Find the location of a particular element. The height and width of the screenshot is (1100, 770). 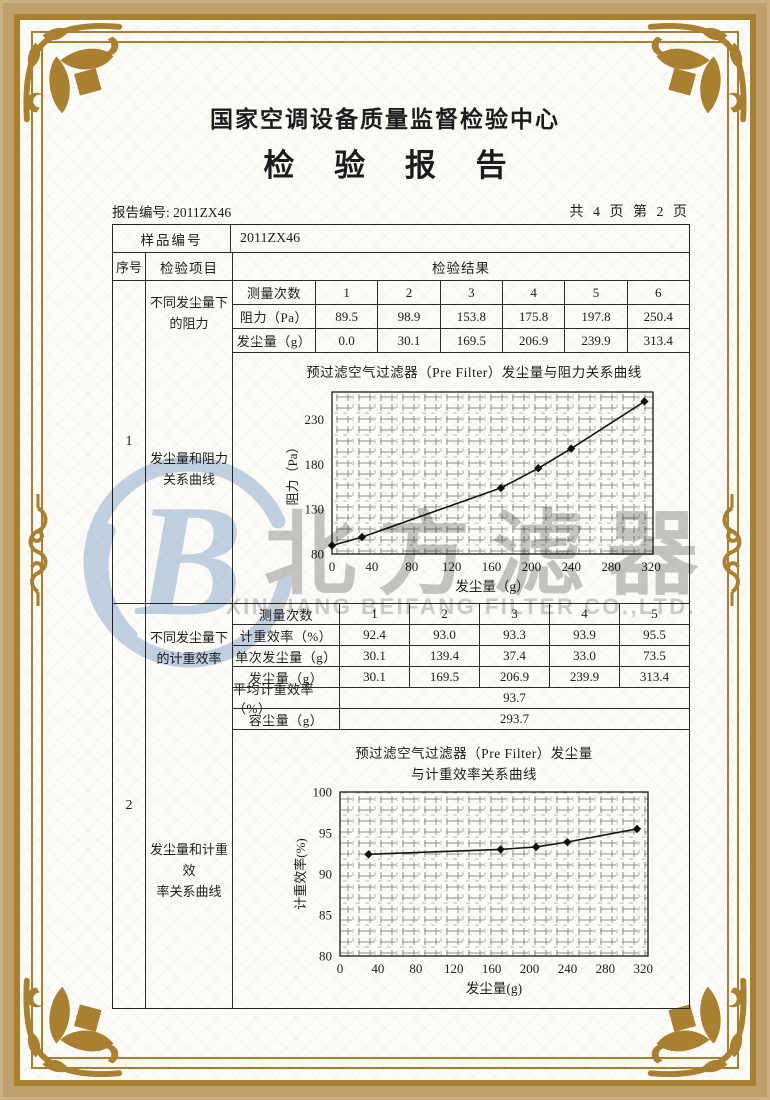

chart1-title: 预过滤空气过滤器（Pre Filter）发尘量与阻力关系曲线 is located at coordinates (474, 372).